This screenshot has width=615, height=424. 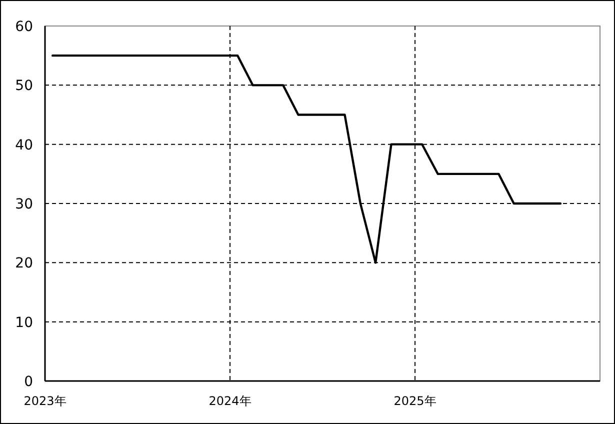 I want to click on y-tick-label: 60, so click(x=24, y=27).